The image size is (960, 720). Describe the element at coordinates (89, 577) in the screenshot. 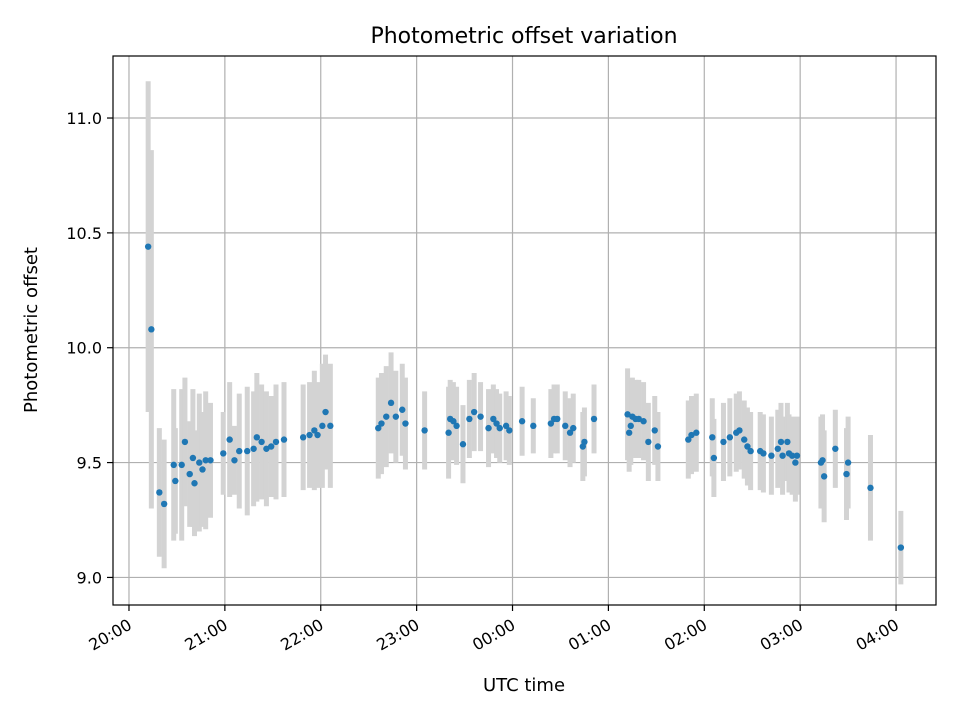

I see `y-tick-label: 9.0` at that location.